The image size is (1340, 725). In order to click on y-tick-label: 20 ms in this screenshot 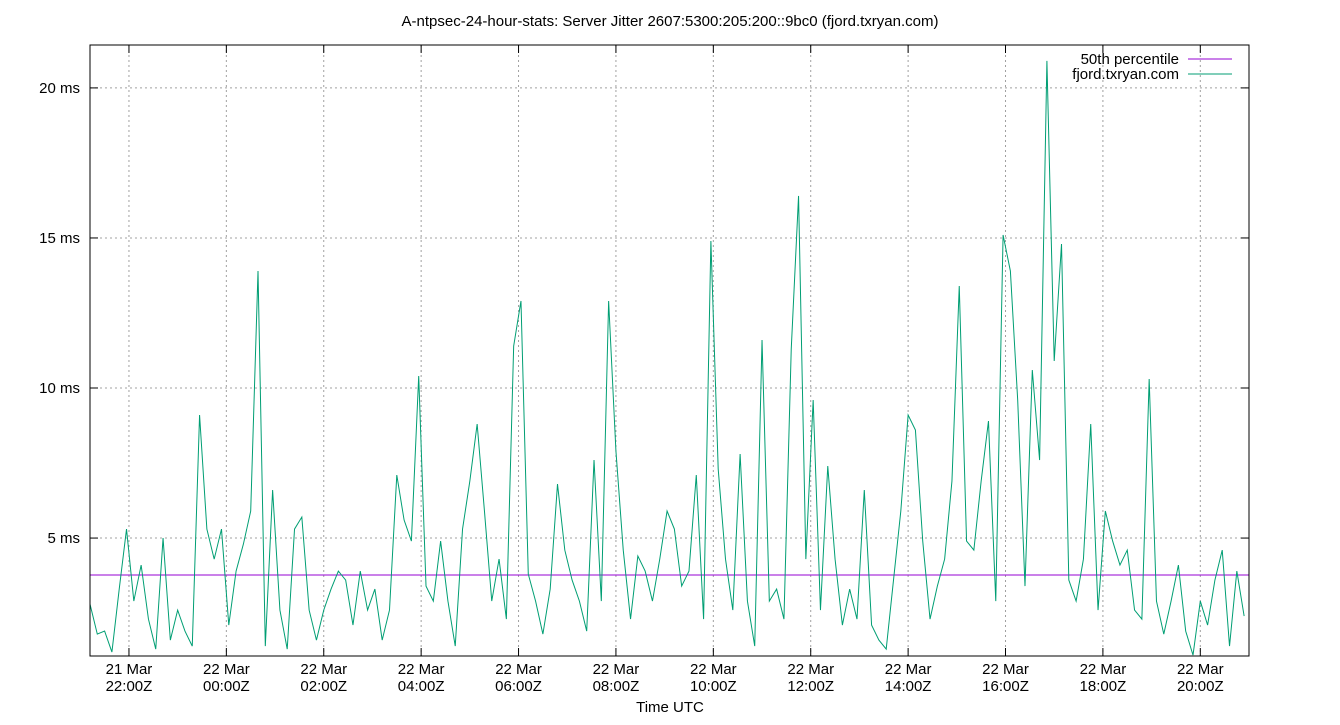, I will do `click(59, 88)`.